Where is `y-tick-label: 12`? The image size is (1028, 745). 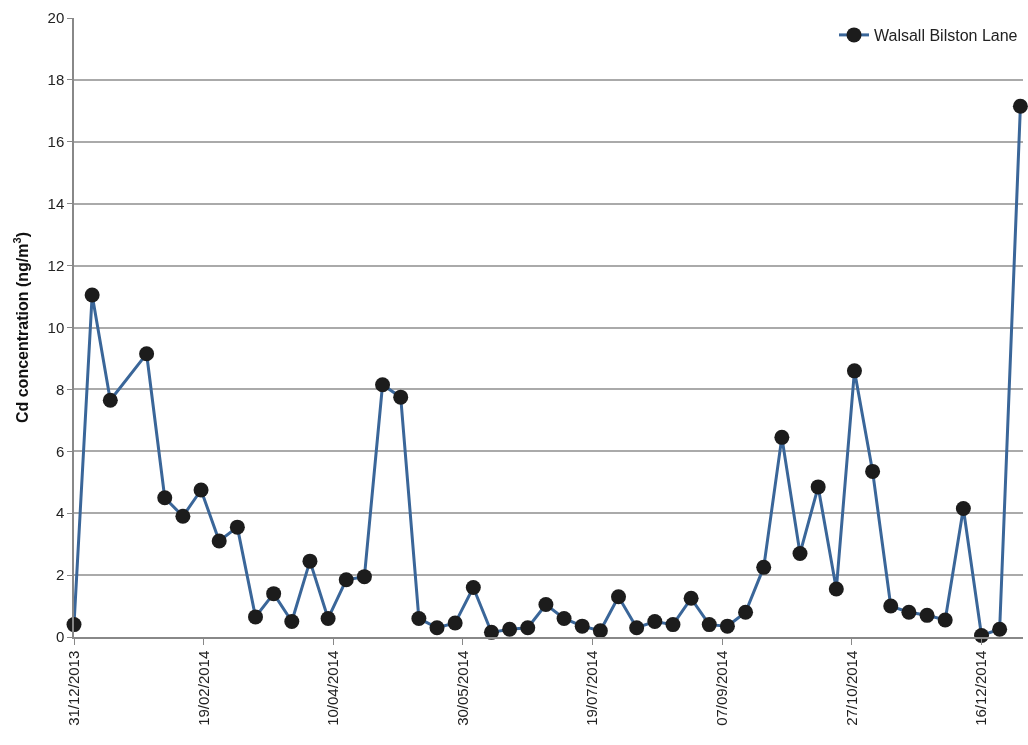
y-tick-label: 12 is located at coordinates (56, 265).